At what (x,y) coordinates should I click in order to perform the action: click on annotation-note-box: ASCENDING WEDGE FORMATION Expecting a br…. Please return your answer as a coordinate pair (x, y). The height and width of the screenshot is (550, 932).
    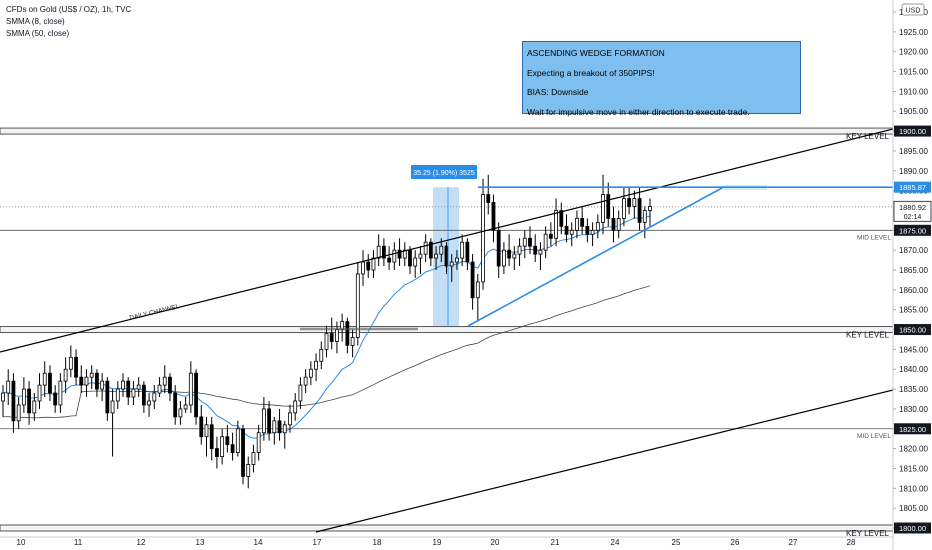
    Looking at the image, I should click on (661, 79).